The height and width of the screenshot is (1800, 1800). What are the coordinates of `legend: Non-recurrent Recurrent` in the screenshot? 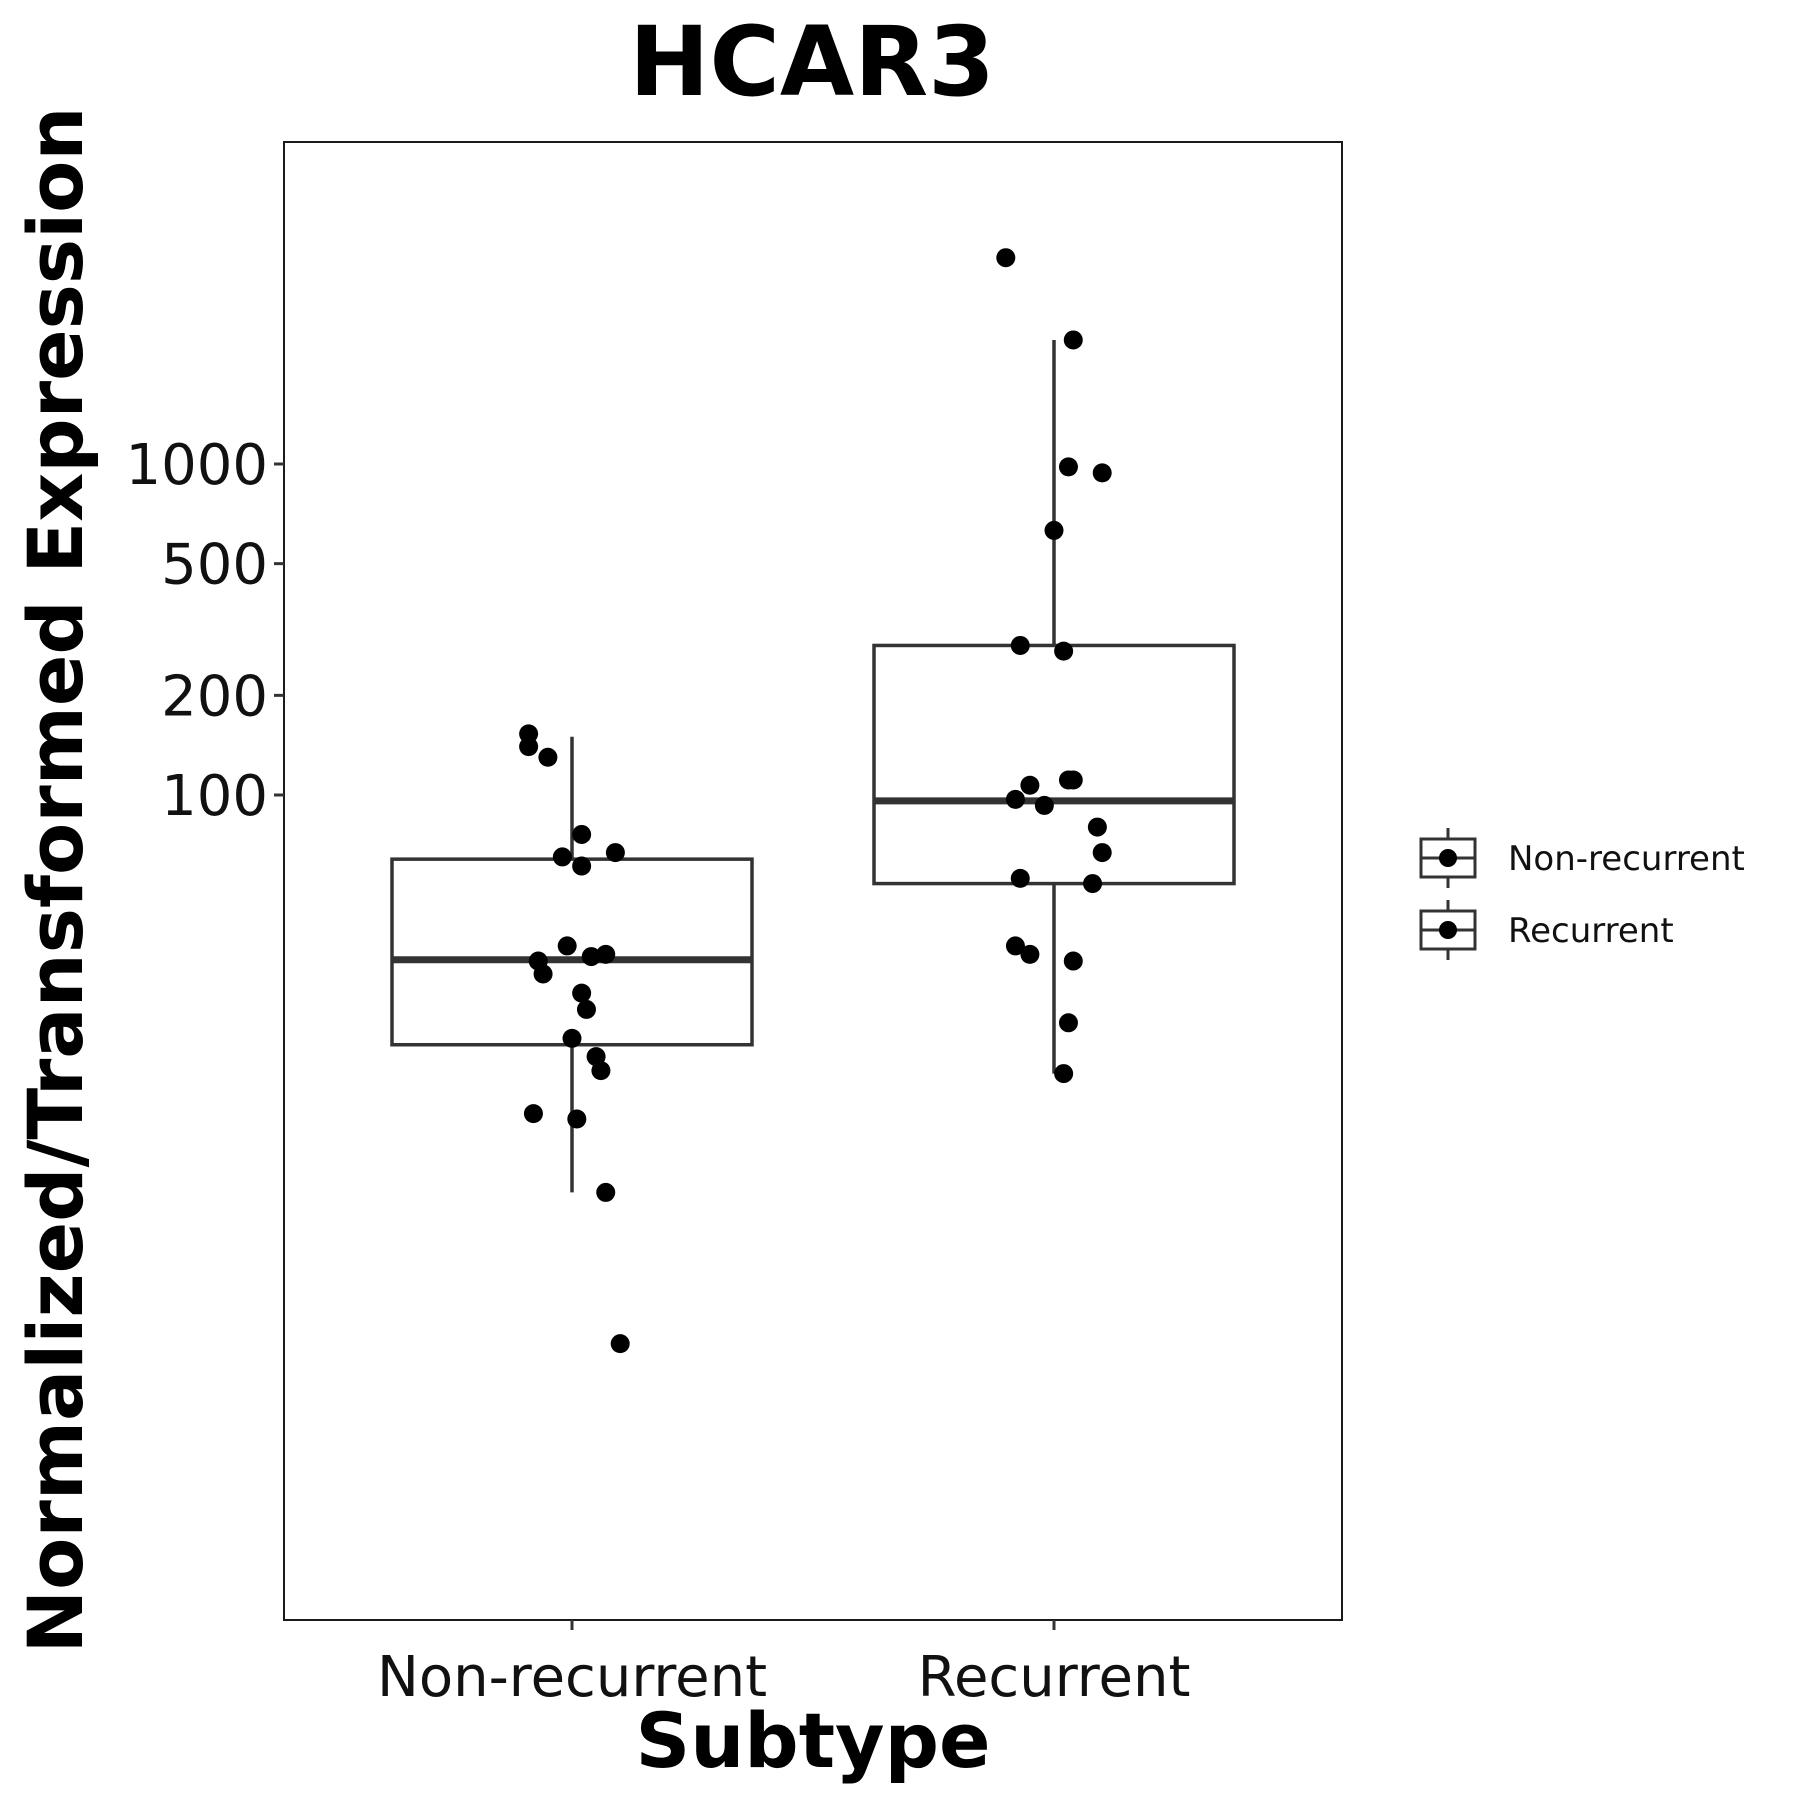 It's located at (1582, 894).